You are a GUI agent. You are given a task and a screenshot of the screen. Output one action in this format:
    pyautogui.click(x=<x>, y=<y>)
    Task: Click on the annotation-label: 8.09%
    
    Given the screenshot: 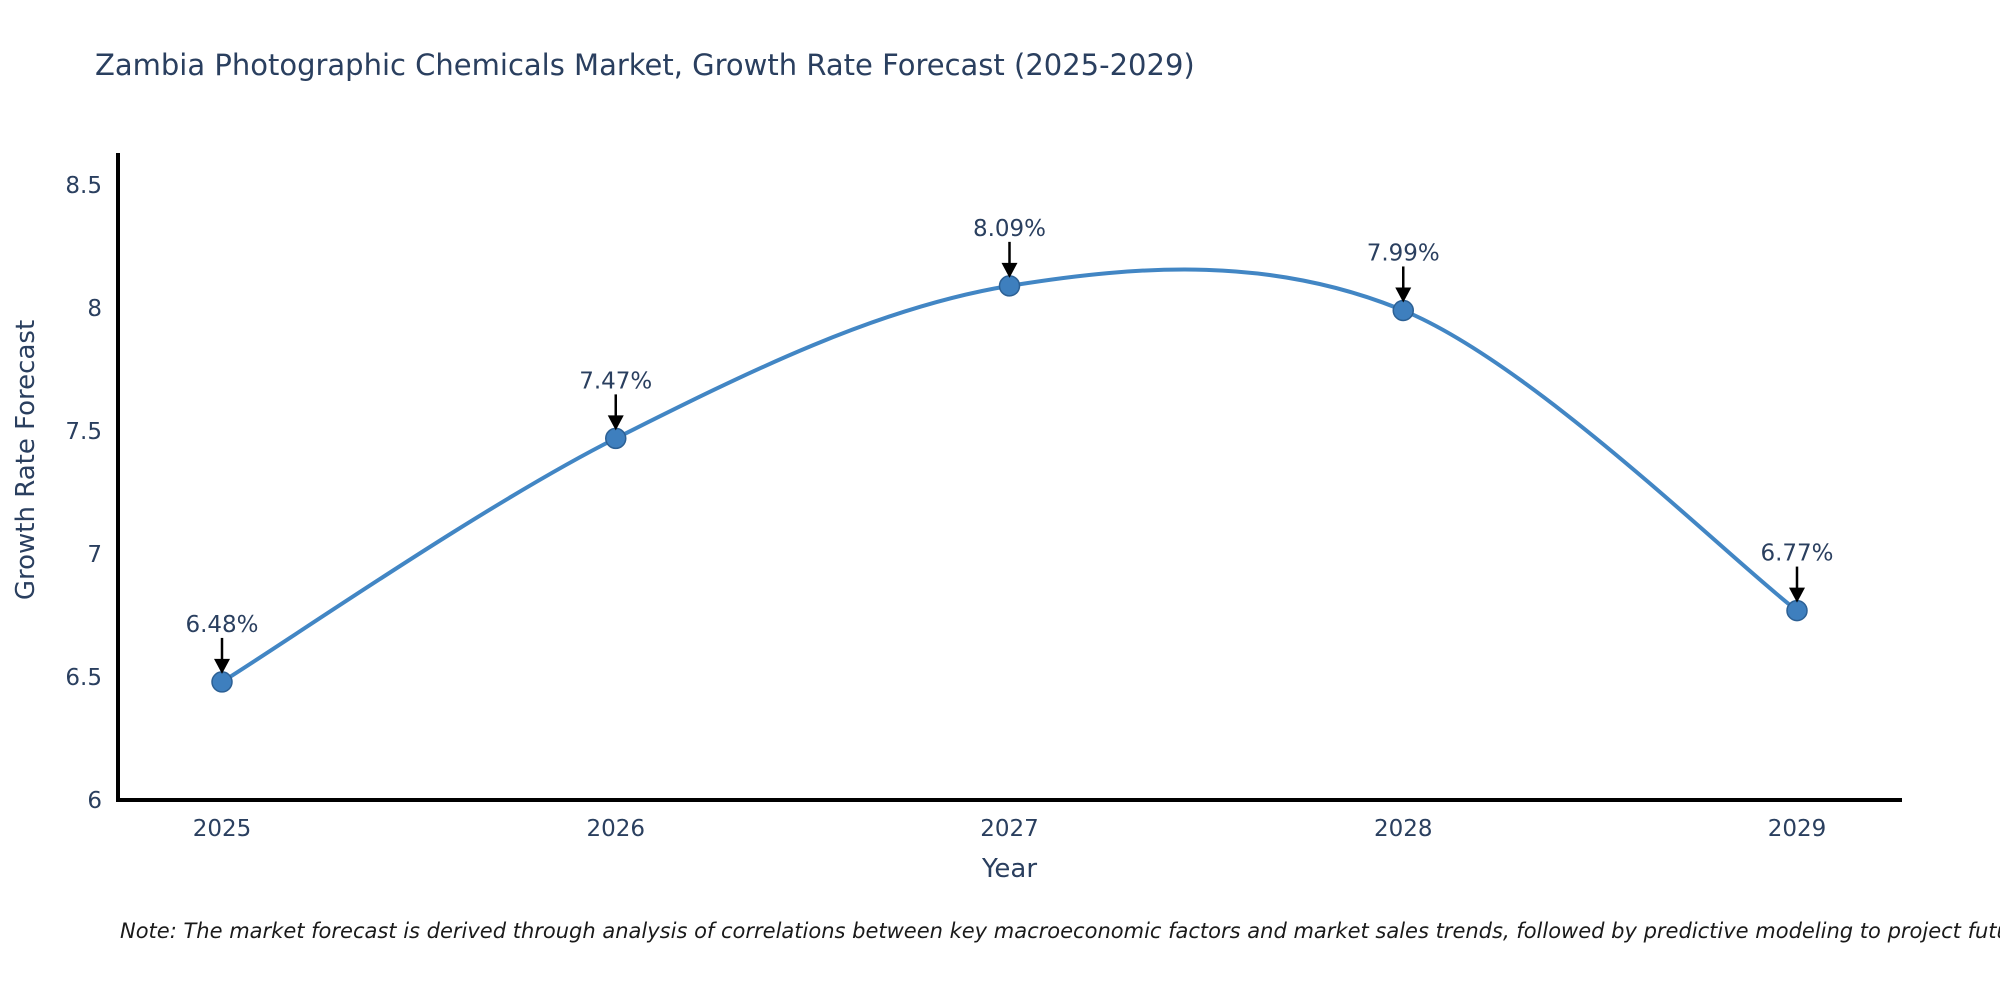 What is the action you would take?
    pyautogui.click(x=1009, y=229)
    